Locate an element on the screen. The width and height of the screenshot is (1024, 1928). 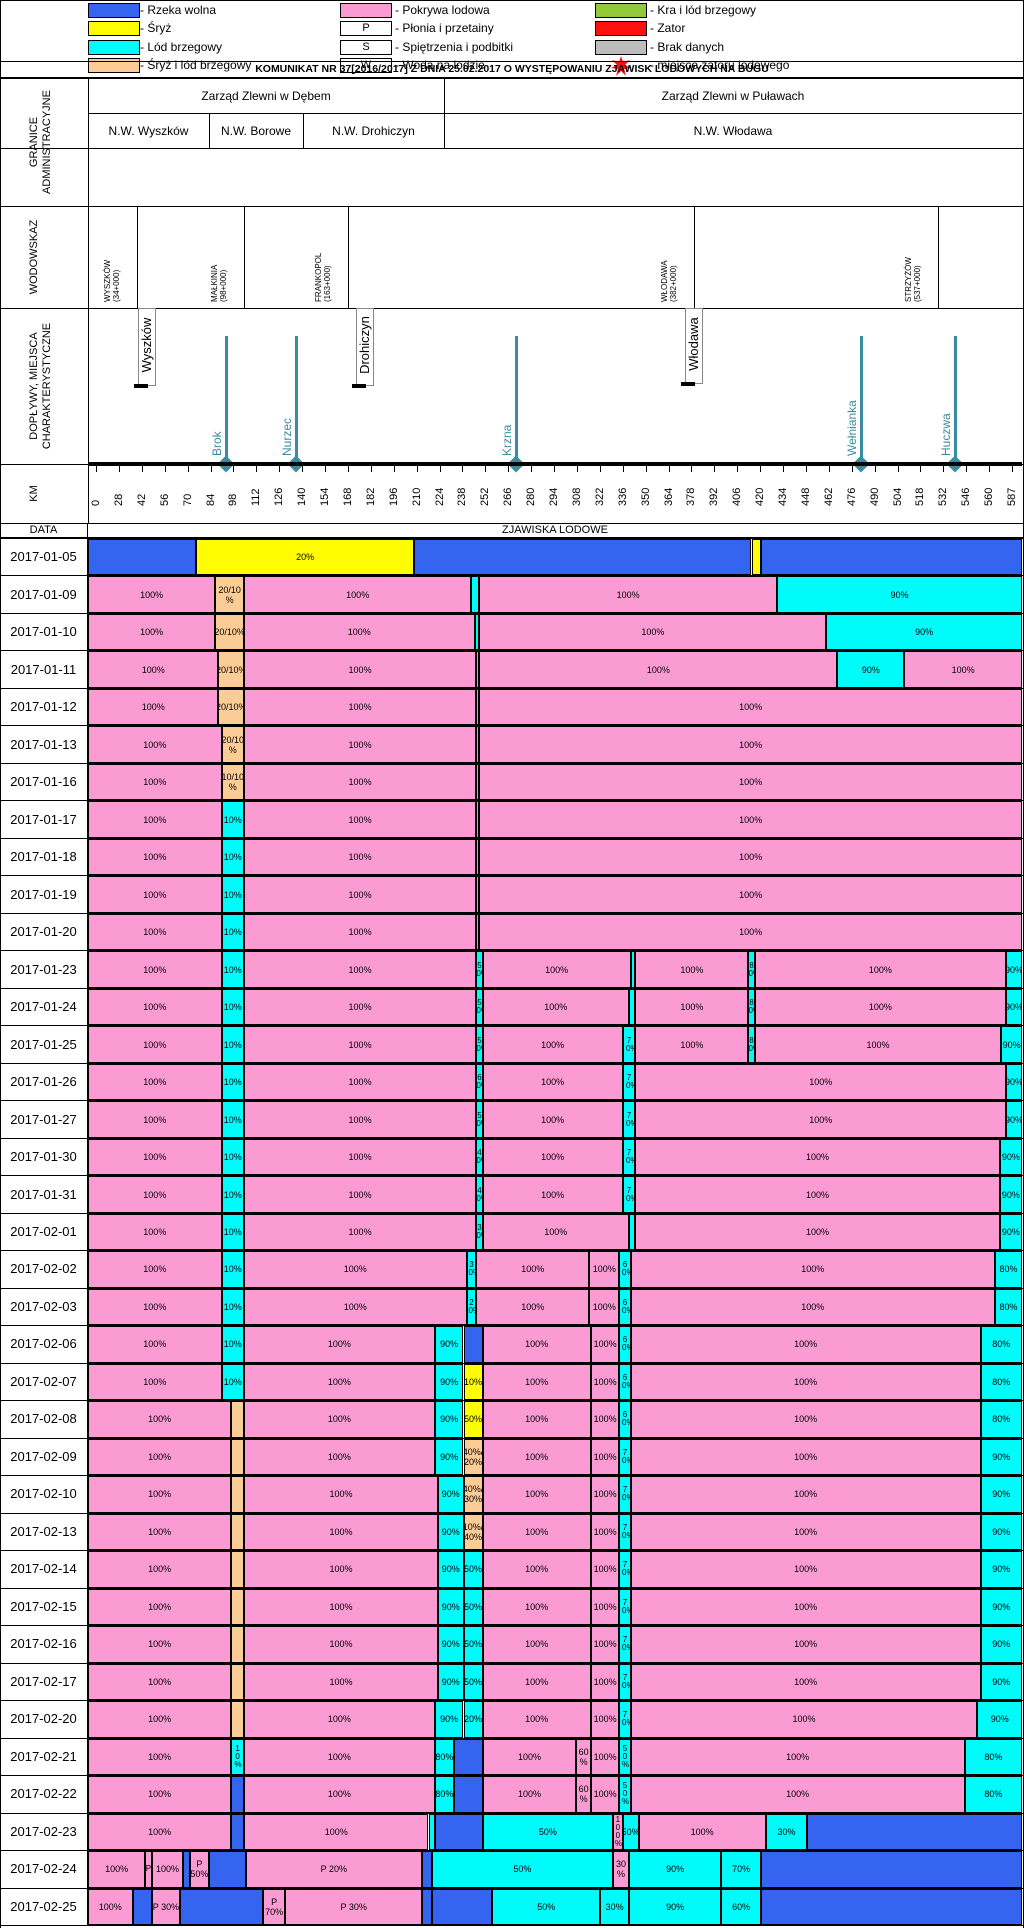
legend-swatch-kra is located at coordinates (621, 10).